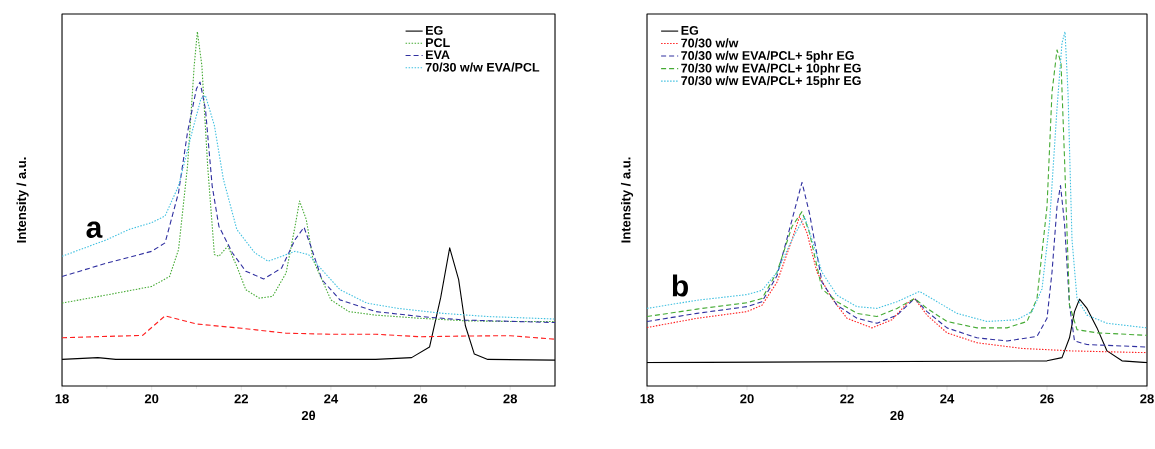 Image resolution: width=1155 pixels, height=449 pixels. Describe the element at coordinates (771, 69) in the screenshot. I see `legend-label: 70/30 w/w EVA/PCL+ 10phr EG` at that location.